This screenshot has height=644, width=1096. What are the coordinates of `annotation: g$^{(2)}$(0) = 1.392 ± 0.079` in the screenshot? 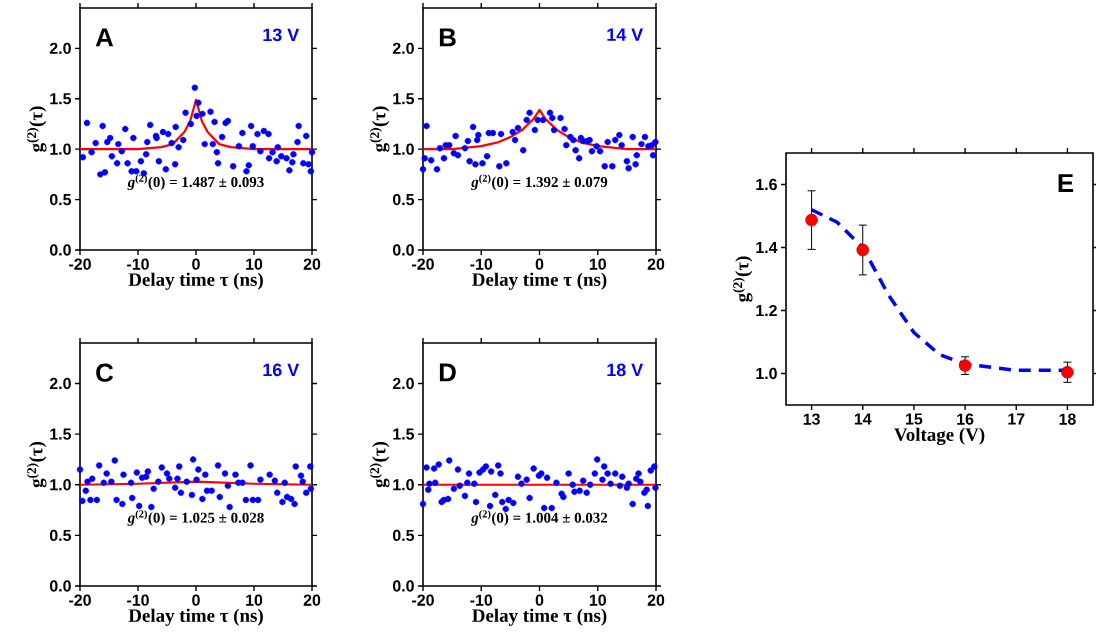 It's located at (539, 182).